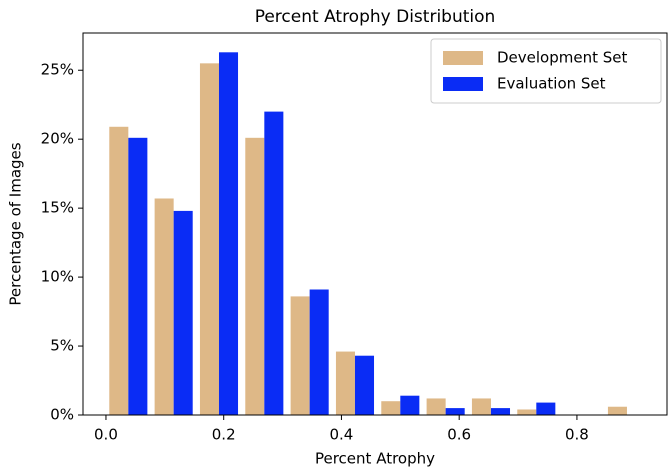 This screenshot has width=669, height=476. Describe the element at coordinates (459, 435) in the screenshot. I see `x-tick-label: 0.6` at that location.